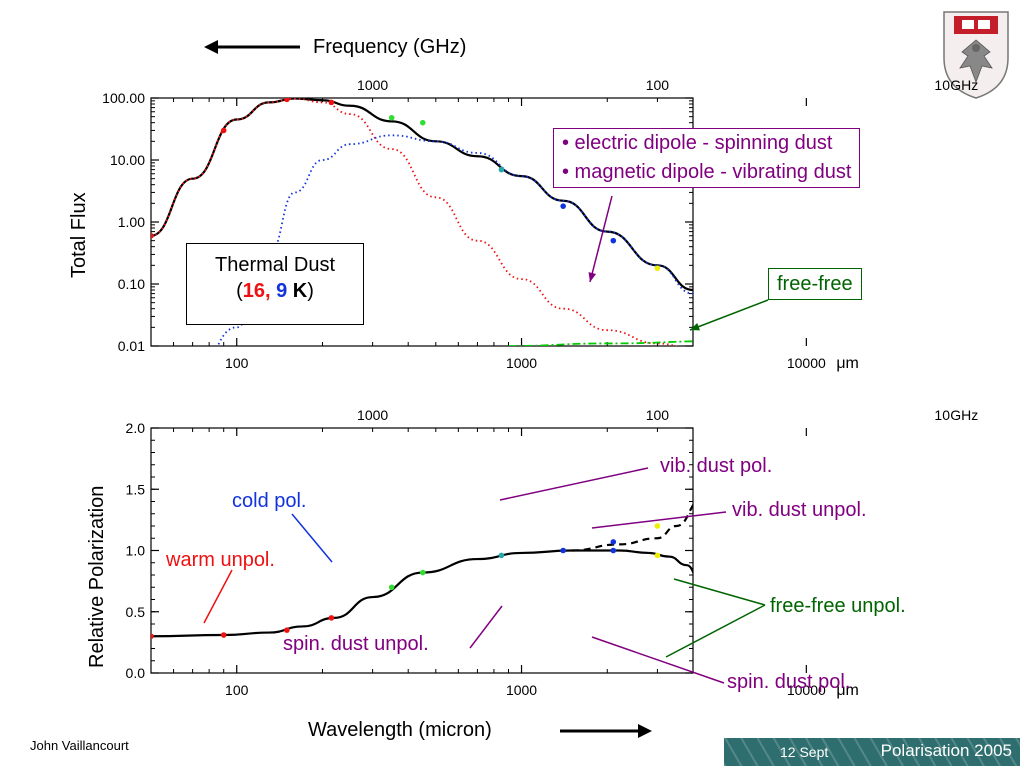  Describe the element at coordinates (282, 291) in the screenshot. I see `cold-temperature: 9` at that location.